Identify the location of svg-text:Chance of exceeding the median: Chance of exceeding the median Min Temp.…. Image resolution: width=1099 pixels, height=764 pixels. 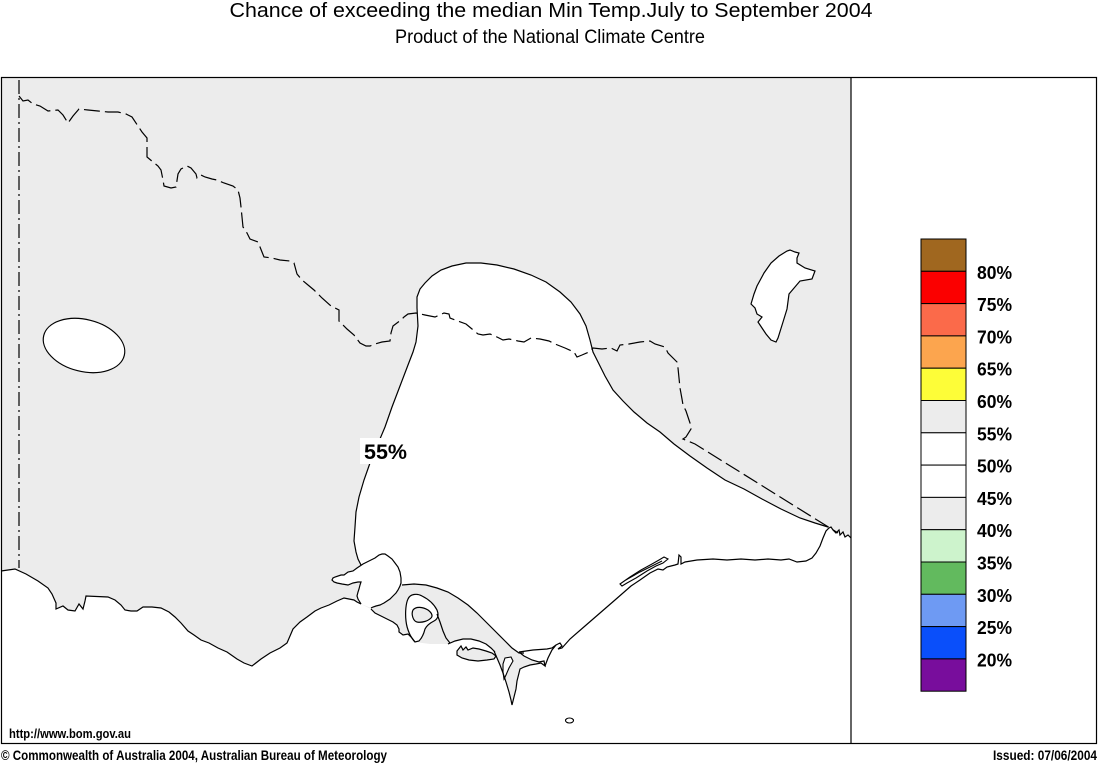
(551, 11).